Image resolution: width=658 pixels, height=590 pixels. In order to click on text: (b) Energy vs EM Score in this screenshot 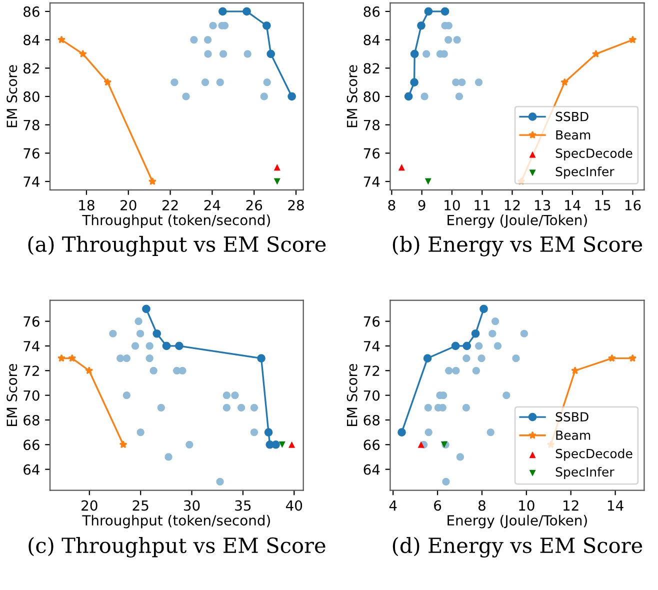, I will do `click(517, 246)`.